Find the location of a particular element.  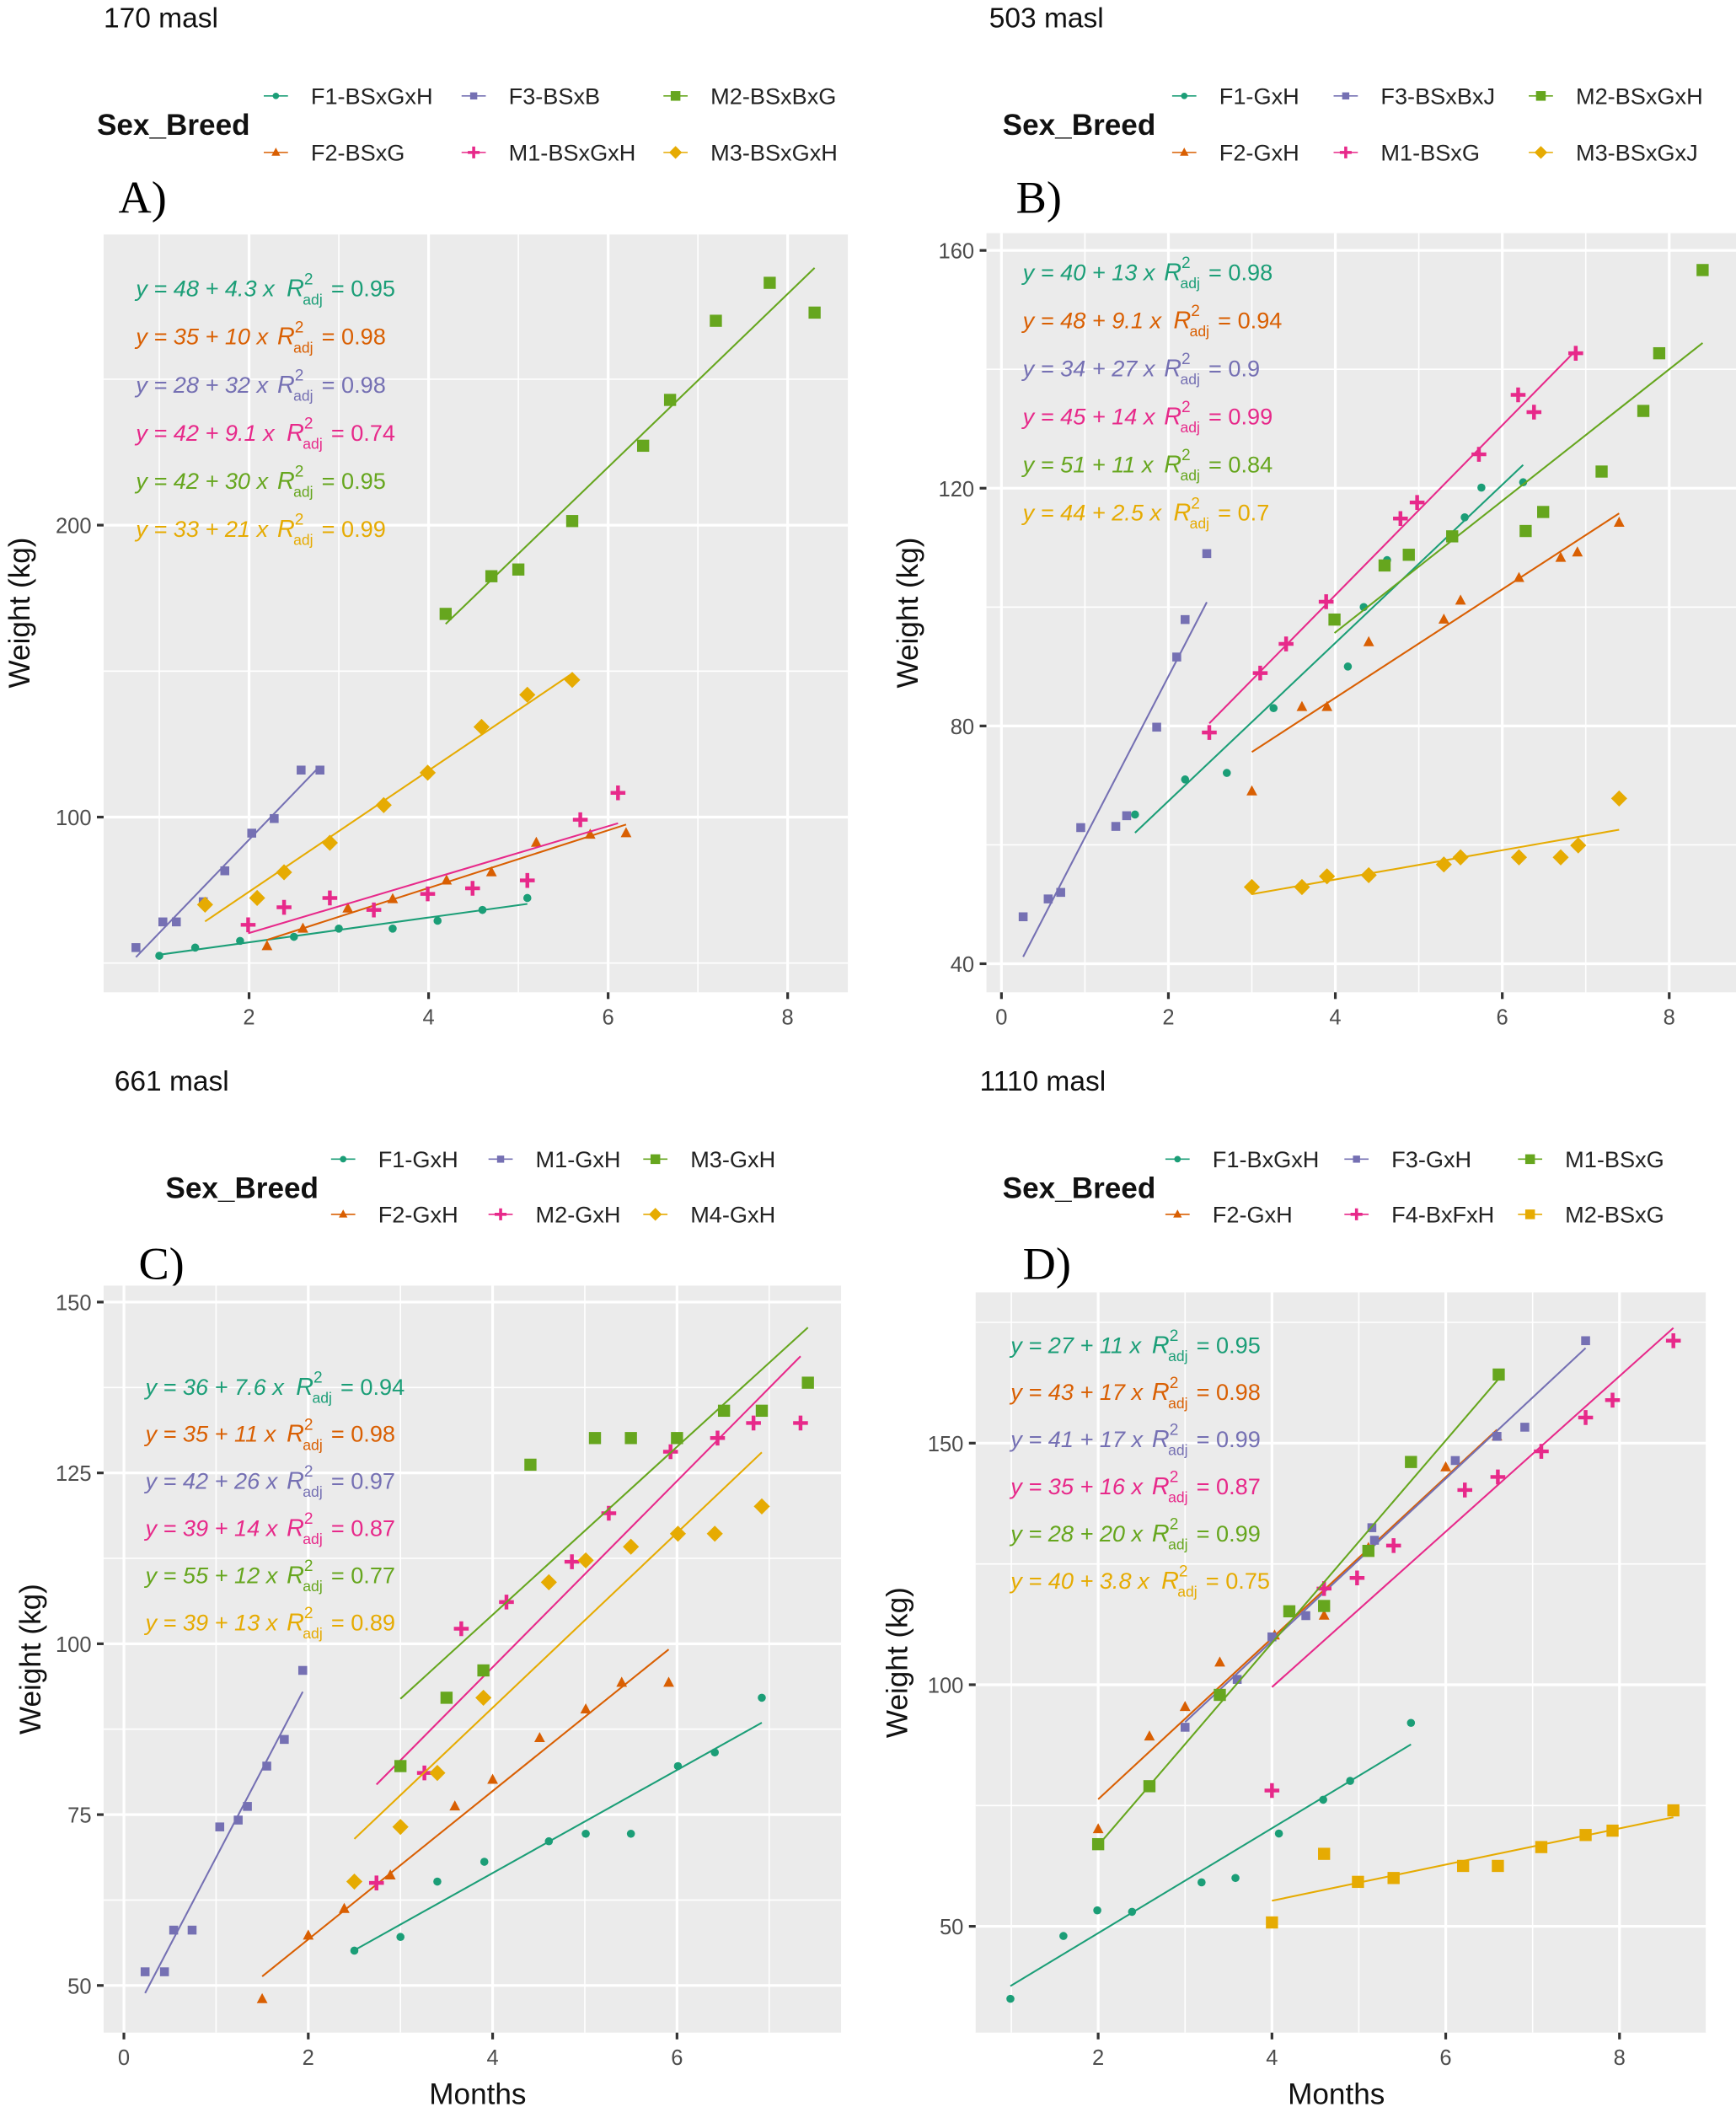

equation-text: y = 48 + 4.3 x is located at coordinates (205, 289).